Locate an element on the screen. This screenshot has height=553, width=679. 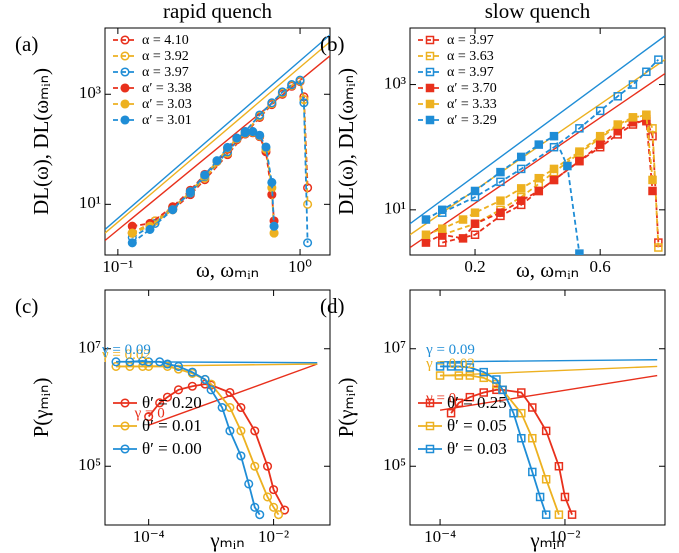
panel-title: slow quench is located at coordinates (538, 11).